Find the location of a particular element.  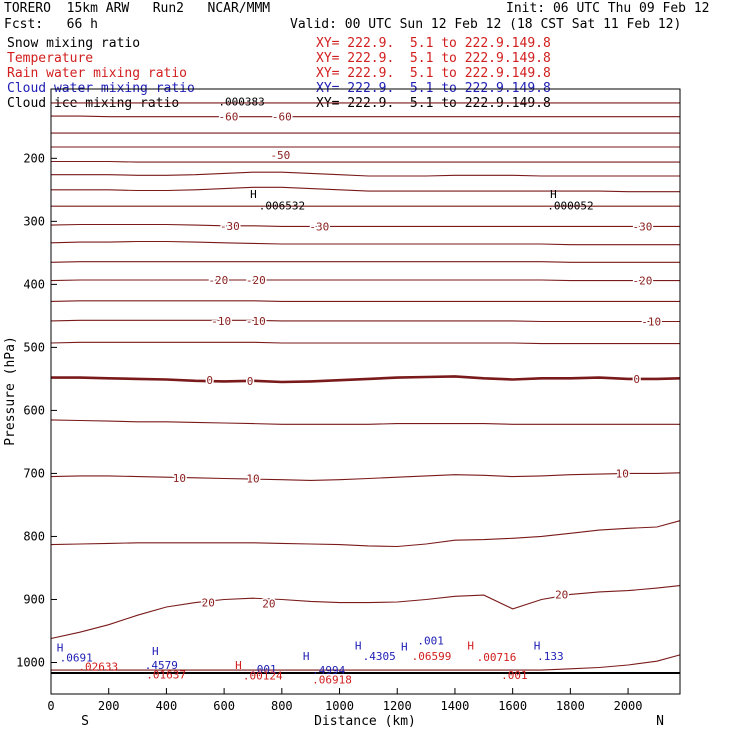

north-label: N is located at coordinates (660, 721).